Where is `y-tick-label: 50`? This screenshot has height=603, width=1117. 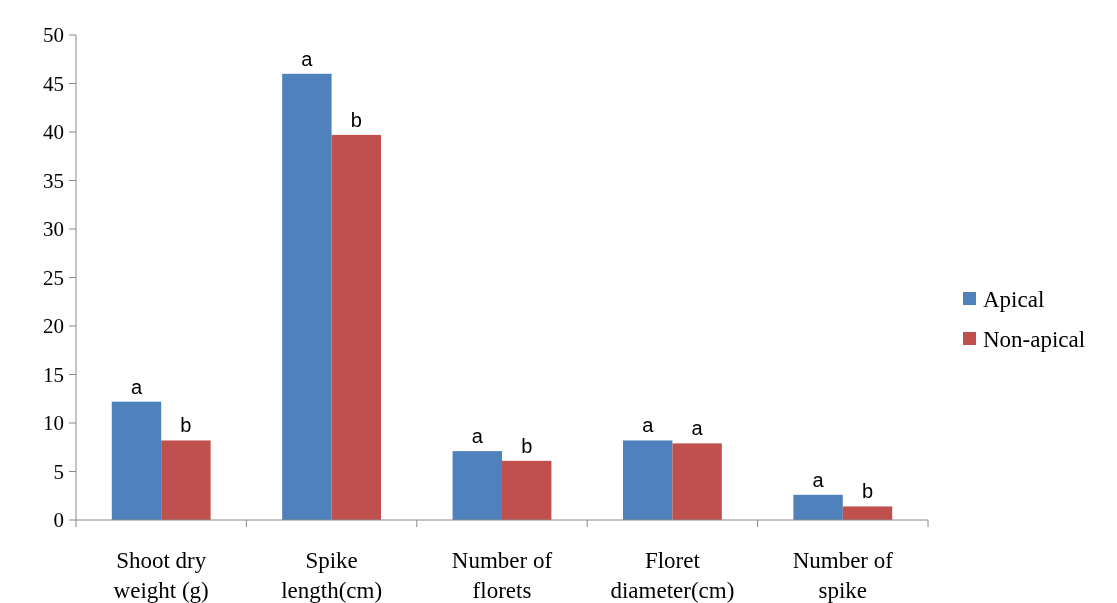 y-tick-label: 50 is located at coordinates (53, 35).